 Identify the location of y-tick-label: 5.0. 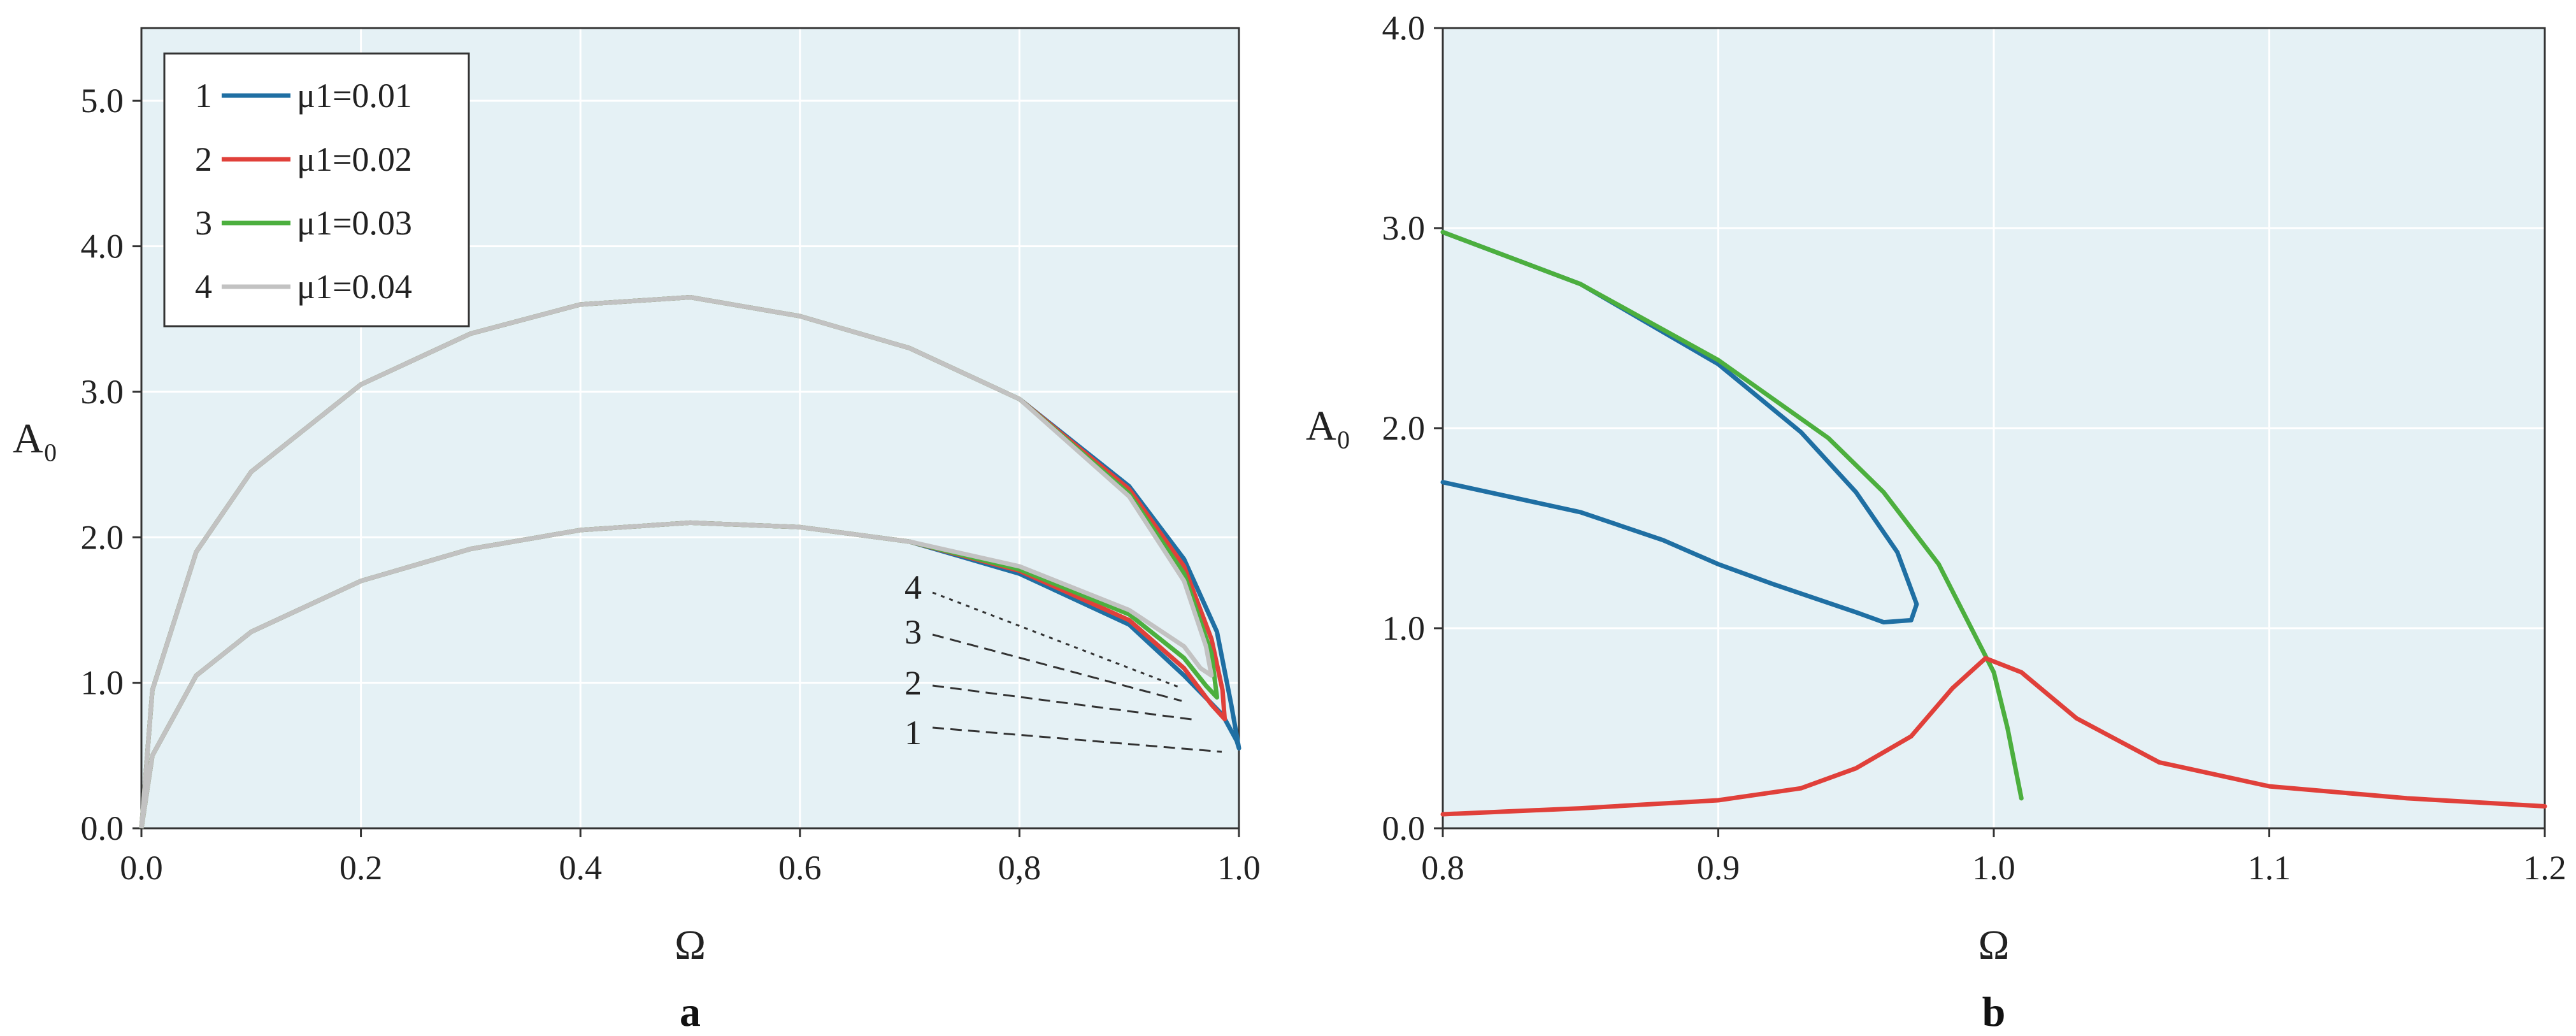
(103, 101).